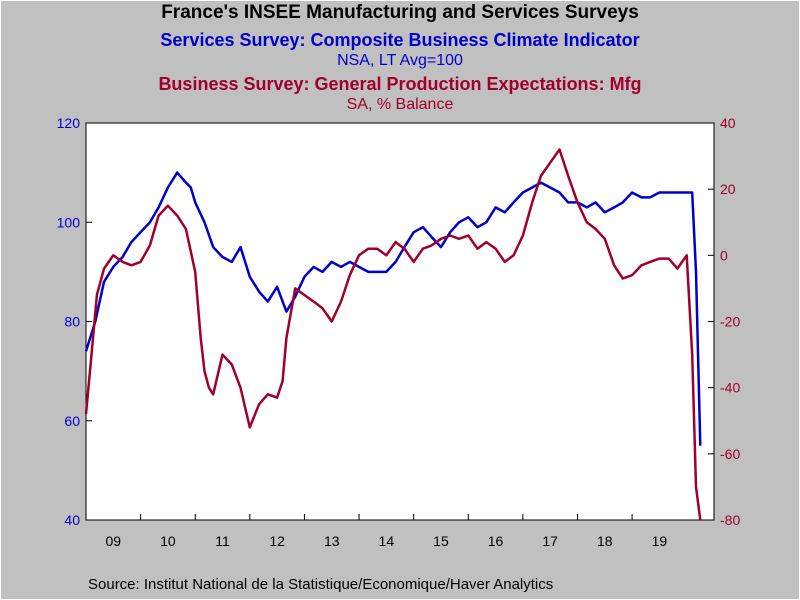  I want to click on x-axis-tick-label: 12, so click(277, 541).